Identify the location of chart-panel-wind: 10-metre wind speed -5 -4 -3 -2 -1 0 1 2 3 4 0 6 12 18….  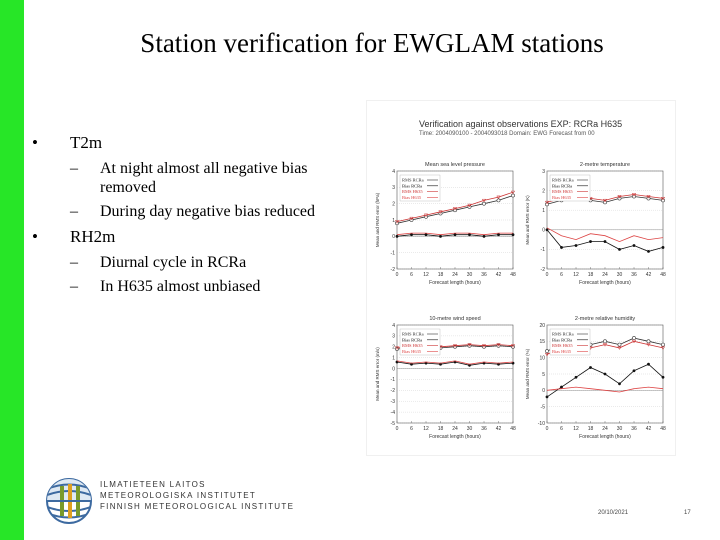
(447, 381).